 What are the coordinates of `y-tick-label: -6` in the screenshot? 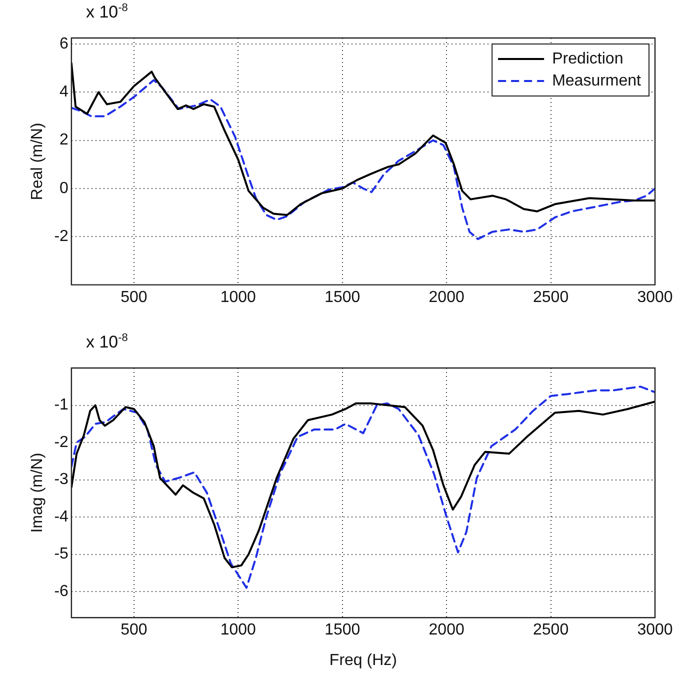 It's located at (61, 591).